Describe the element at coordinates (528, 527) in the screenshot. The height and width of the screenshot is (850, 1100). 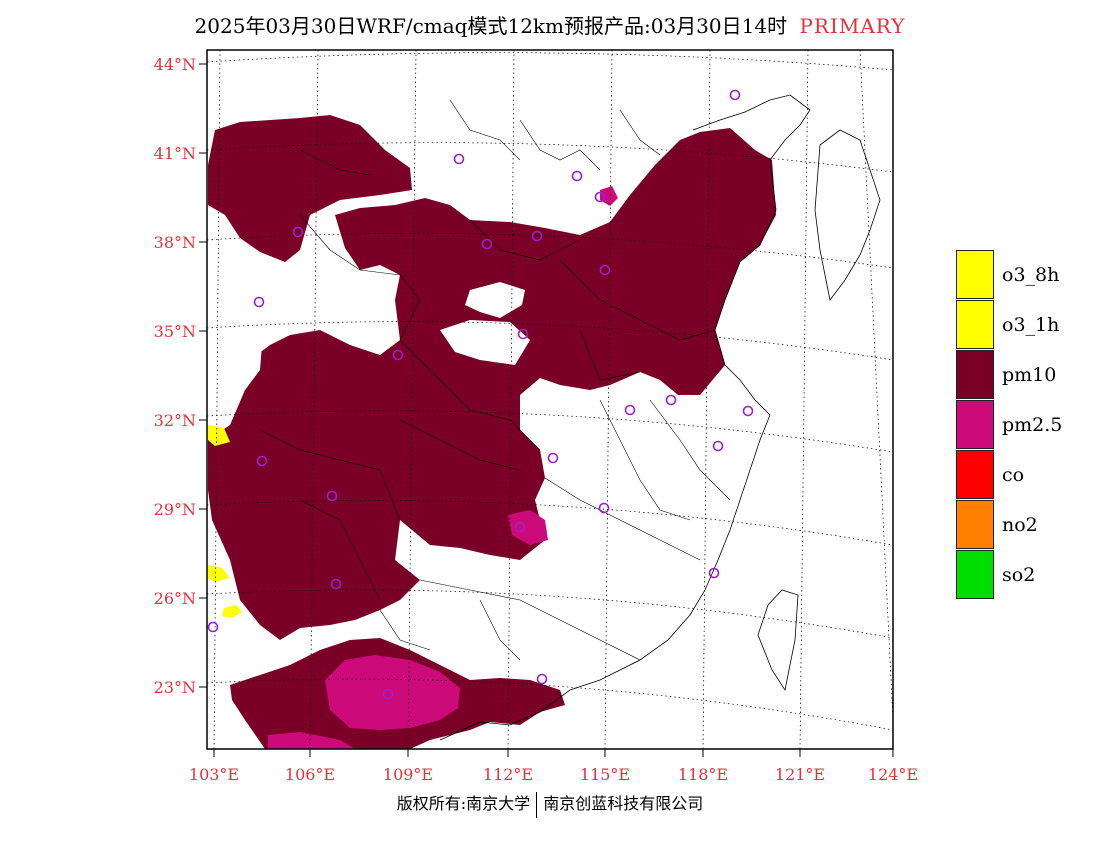
I see `pm25-patch-hunan` at that location.